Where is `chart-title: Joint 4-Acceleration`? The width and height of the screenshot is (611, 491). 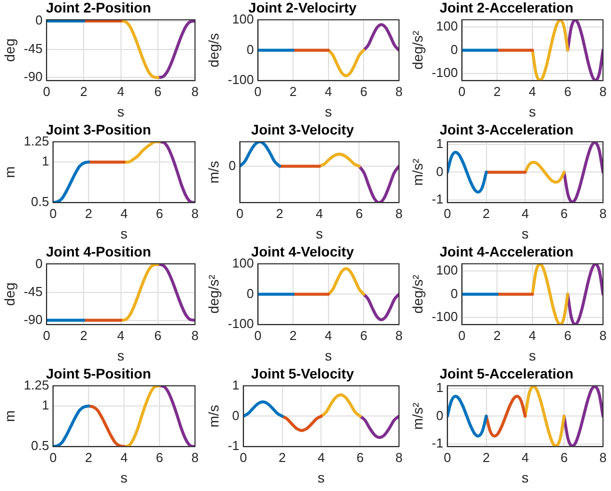 chart-title: Joint 4-Acceleration is located at coordinates (507, 251).